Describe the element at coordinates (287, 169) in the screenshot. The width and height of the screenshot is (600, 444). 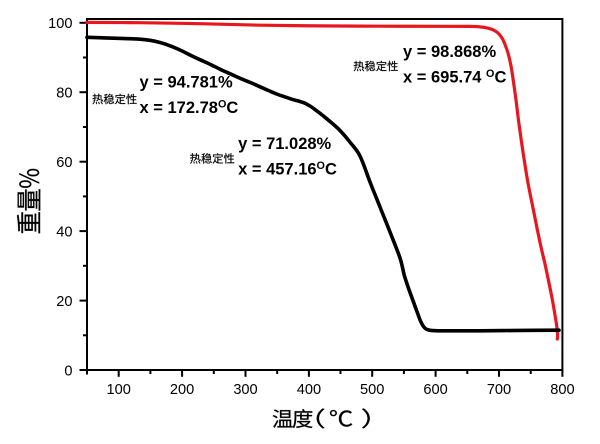
I see `svg-text: x = 457.16OC` at that location.